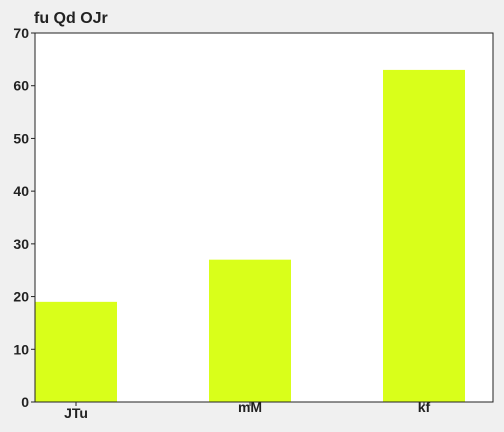 This screenshot has width=504, height=432. What do you see at coordinates (250, 407) in the screenshot?
I see `x-tick-label: mM` at bounding box center [250, 407].